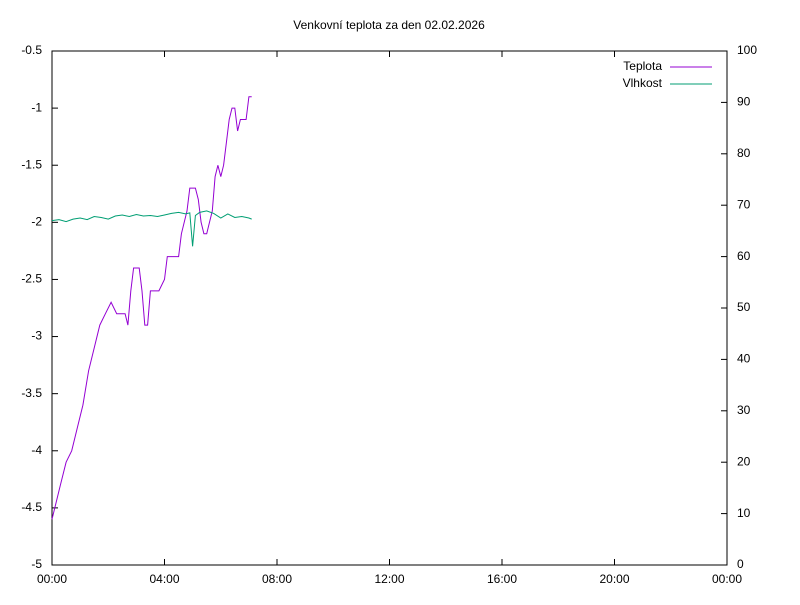 The width and height of the screenshot is (800, 605). What do you see at coordinates (277, 579) in the screenshot?
I see `x-tick-label: 08:00` at bounding box center [277, 579].